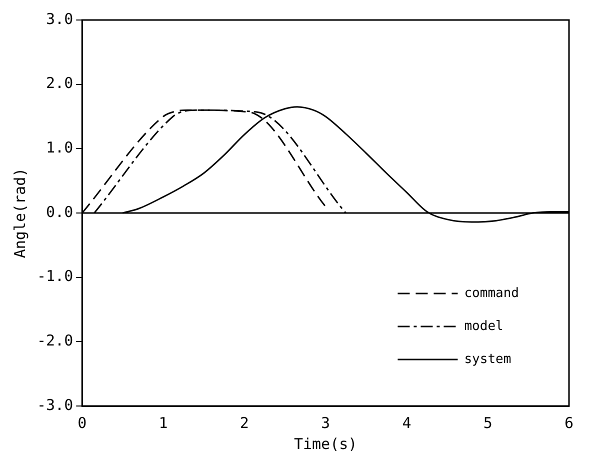  What do you see at coordinates (82, 423) in the screenshot?
I see `x-tick-label: 0` at bounding box center [82, 423].